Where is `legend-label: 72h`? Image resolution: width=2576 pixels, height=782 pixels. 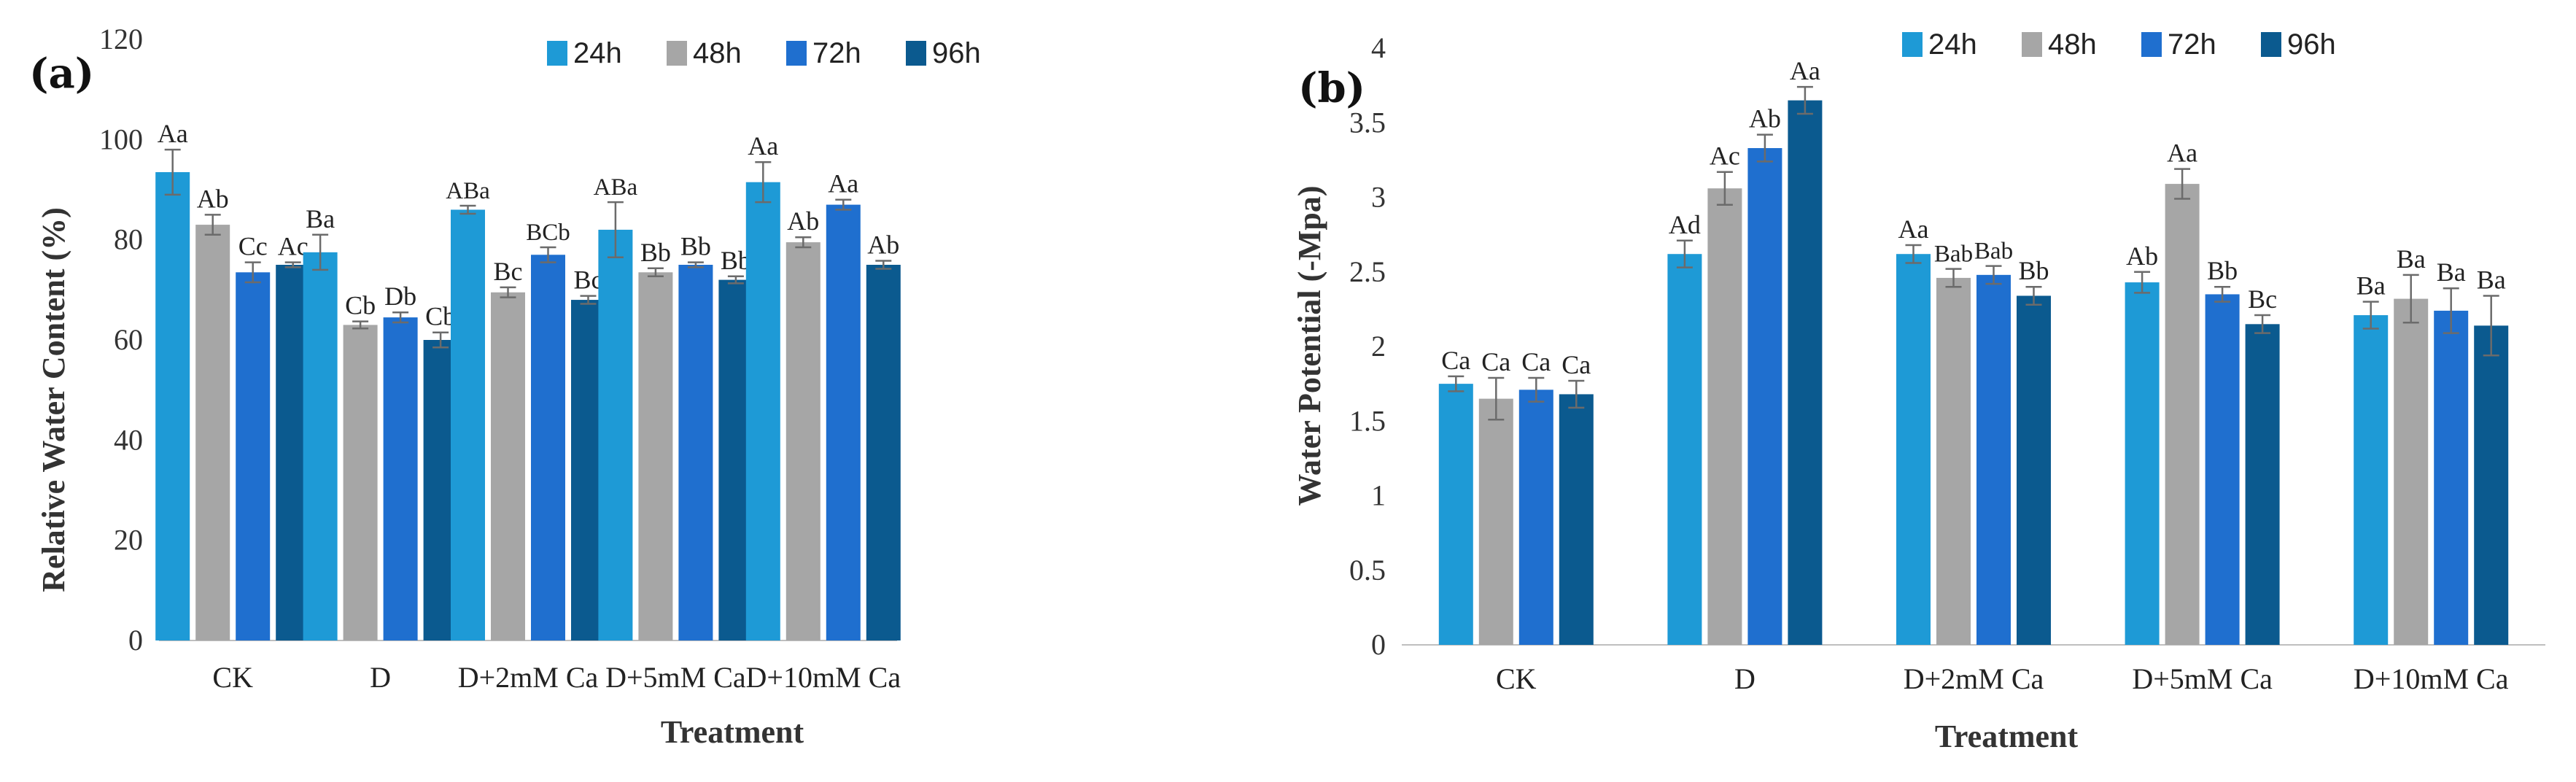
legend-label: 72h is located at coordinates (2192, 44).